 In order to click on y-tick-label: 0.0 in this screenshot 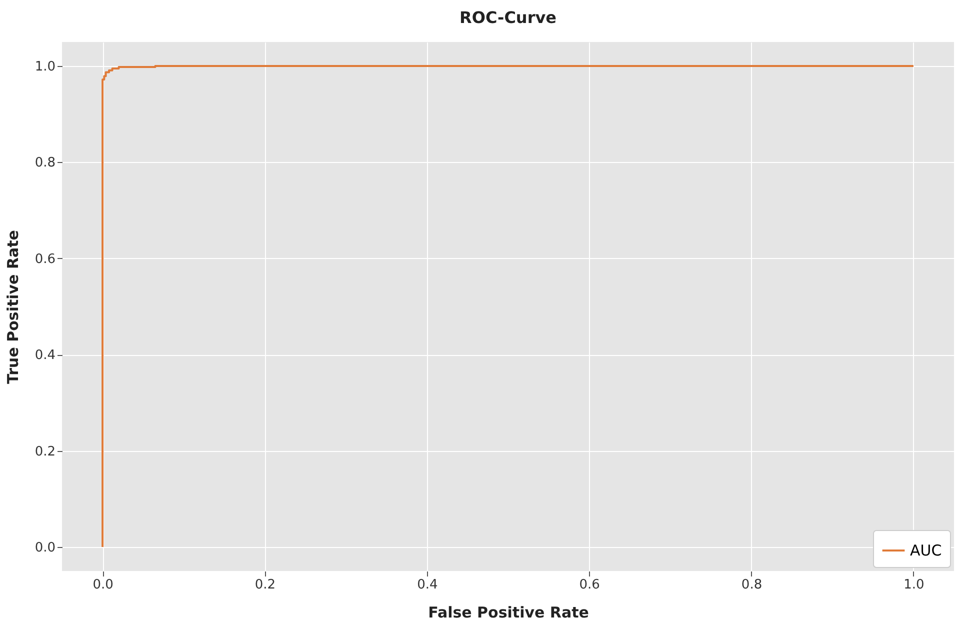, I will do `click(45, 548)`.